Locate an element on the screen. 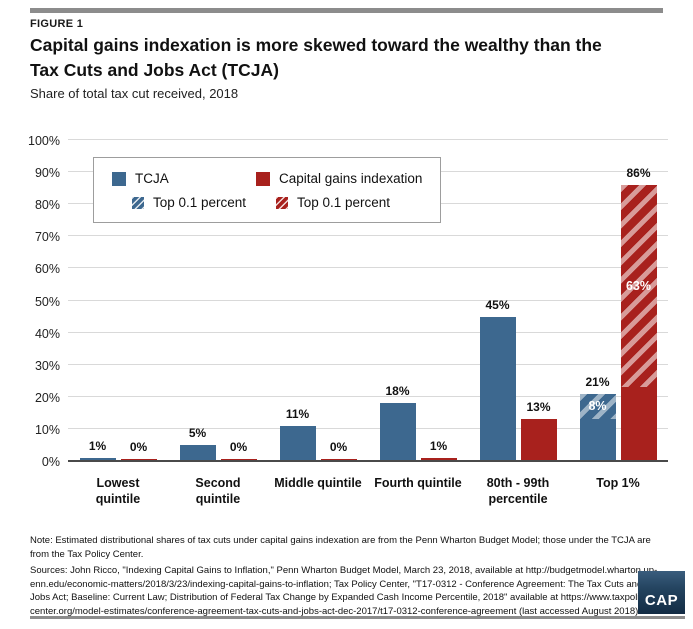 Image resolution: width=693 pixels, height=629 pixels. legend-cgi-top01-label: Top 0.1 percent is located at coordinates (344, 202).